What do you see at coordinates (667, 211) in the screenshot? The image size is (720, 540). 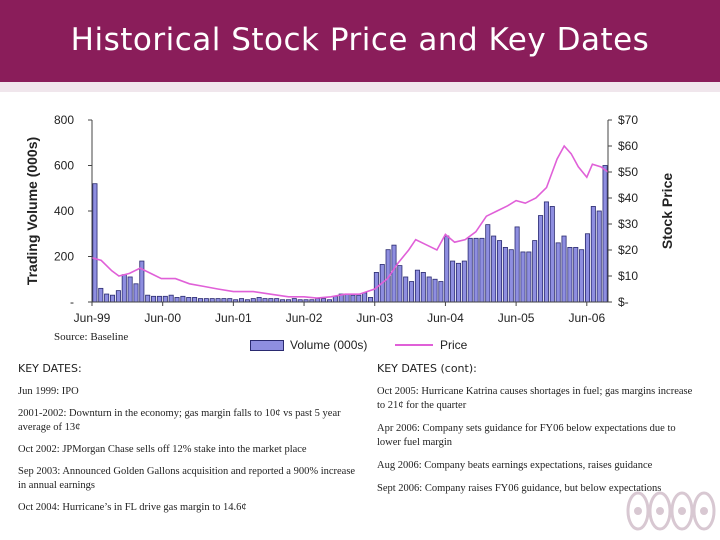 I see `y2-axis-title: Stock Price` at bounding box center [667, 211].